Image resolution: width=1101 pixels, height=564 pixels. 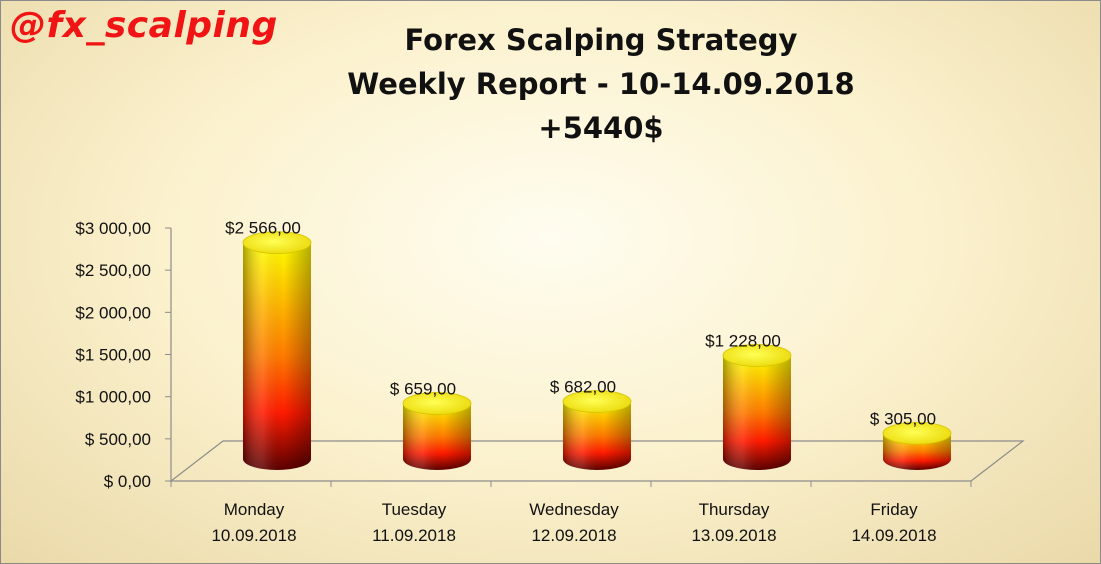 What do you see at coordinates (118, 439) in the screenshot?
I see `y-tick-label: $ 500,00` at bounding box center [118, 439].